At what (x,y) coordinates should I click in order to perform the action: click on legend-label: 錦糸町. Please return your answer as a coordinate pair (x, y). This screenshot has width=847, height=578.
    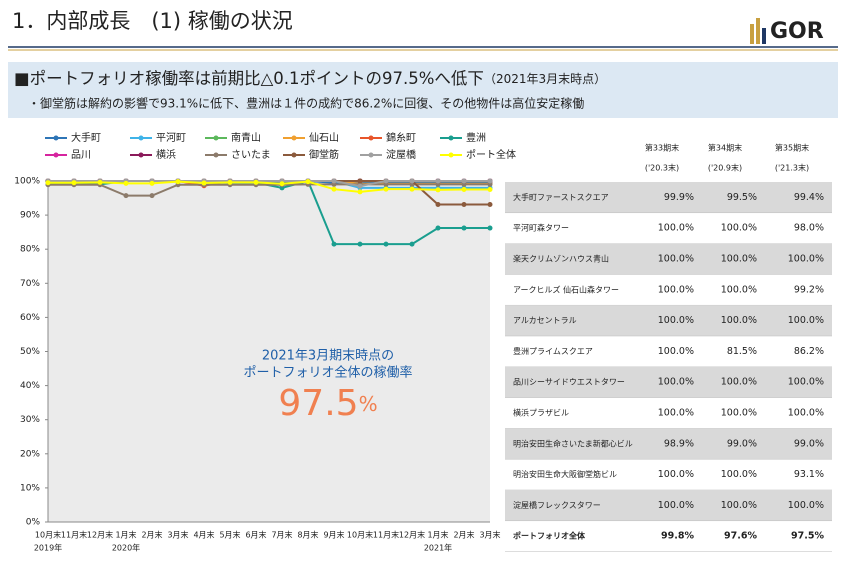
    Looking at the image, I should click on (401, 137).